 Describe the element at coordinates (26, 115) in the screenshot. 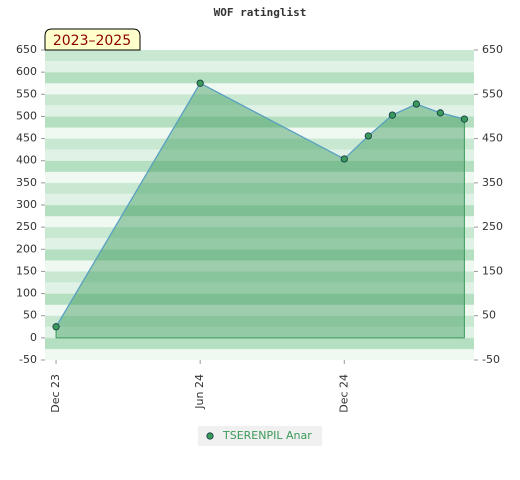

I see `y-tick-label: 500` at that location.